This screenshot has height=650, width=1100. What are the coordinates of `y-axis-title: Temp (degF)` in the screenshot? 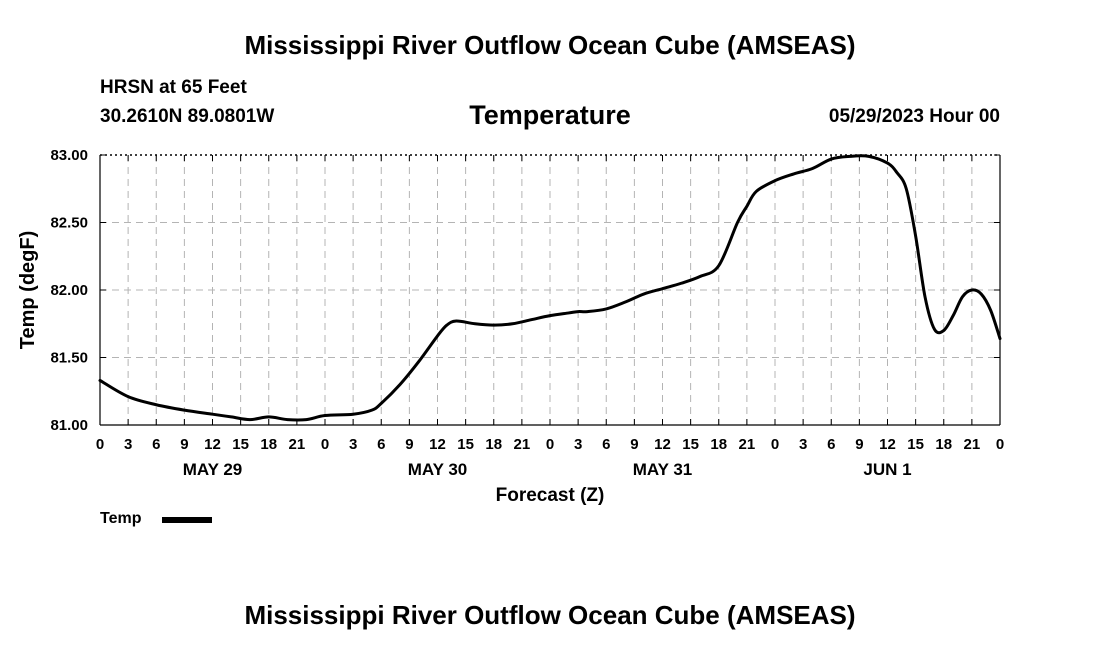 It's located at (28, 290).